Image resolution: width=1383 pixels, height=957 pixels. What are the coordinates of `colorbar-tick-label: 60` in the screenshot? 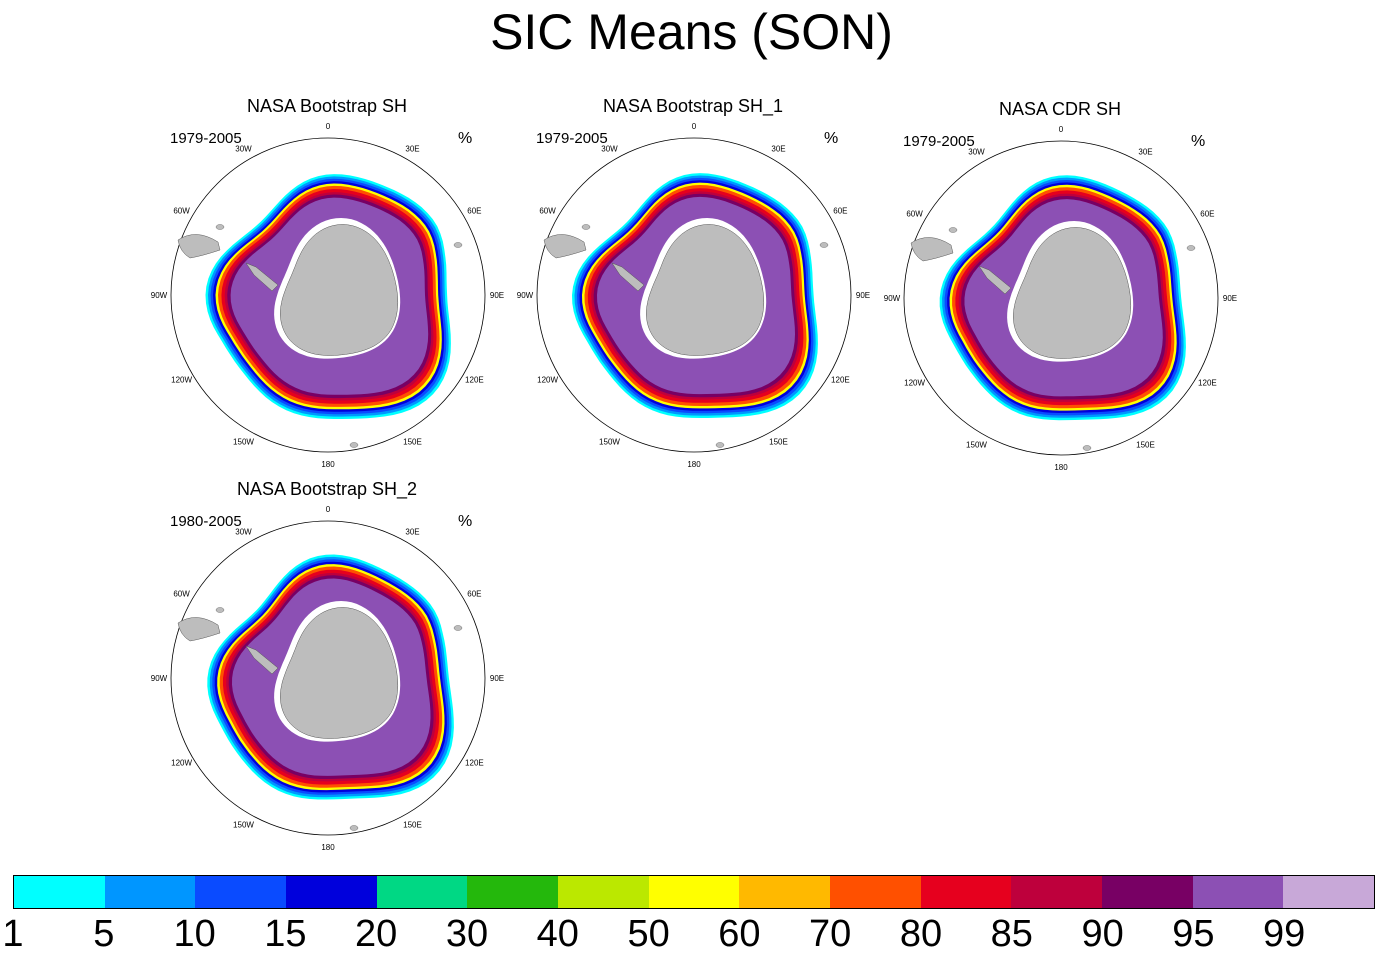 It's located at (739, 934).